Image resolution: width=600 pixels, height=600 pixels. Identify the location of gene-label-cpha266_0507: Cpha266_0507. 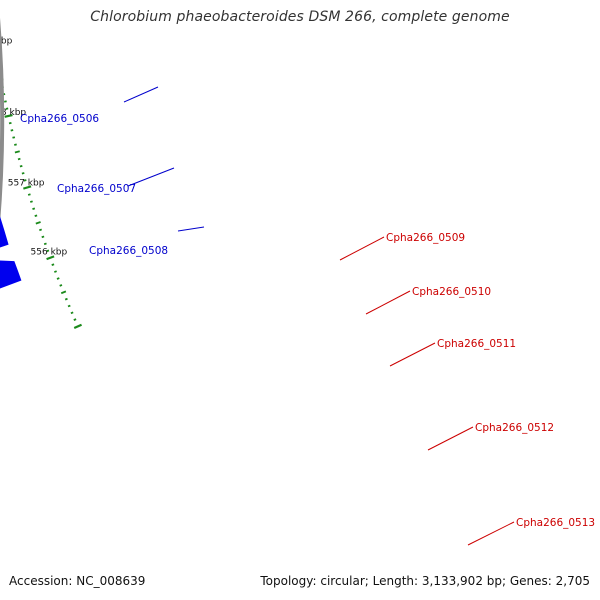
(96, 189).